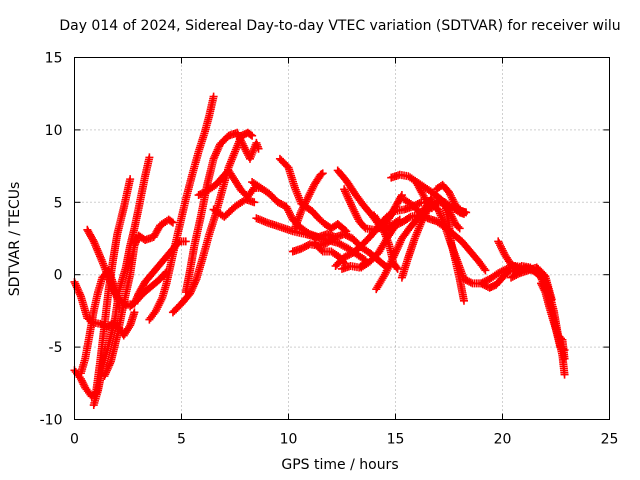 The height and width of the screenshot is (480, 640). I want to click on x-tick-label: 10, so click(289, 440).